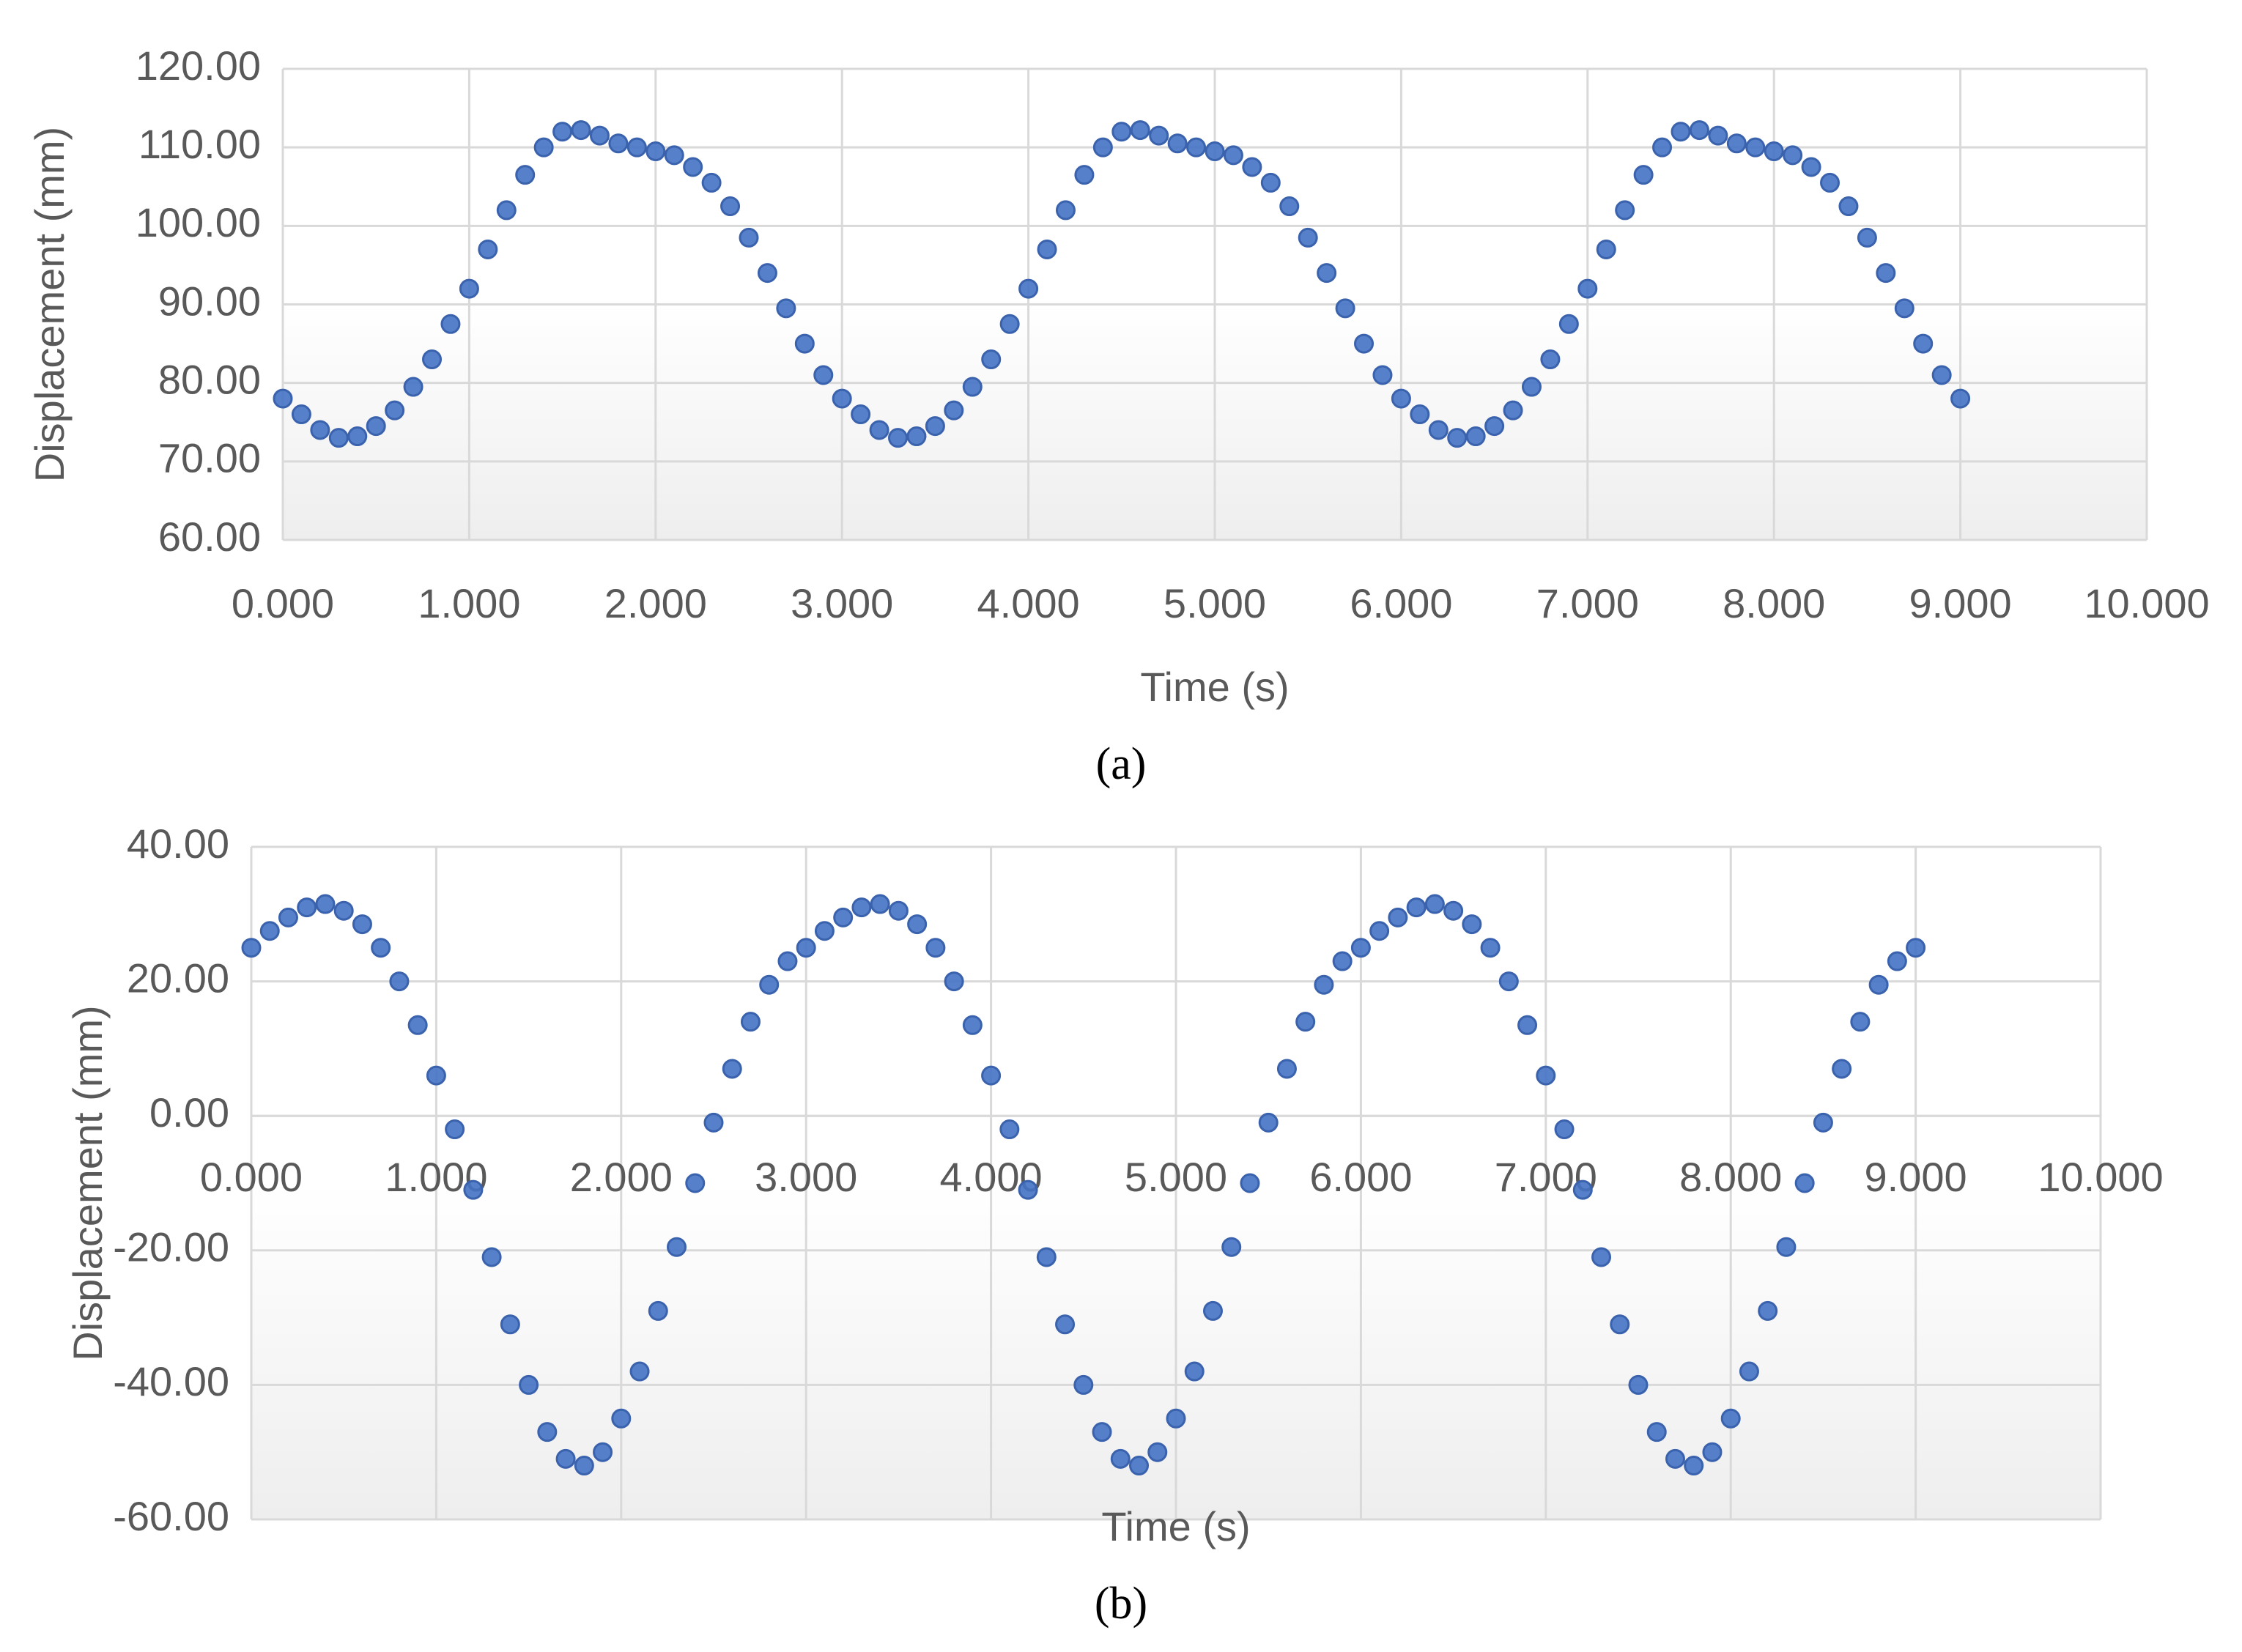  What do you see at coordinates (1121, 1604) in the screenshot?
I see `caption: (b)` at bounding box center [1121, 1604].